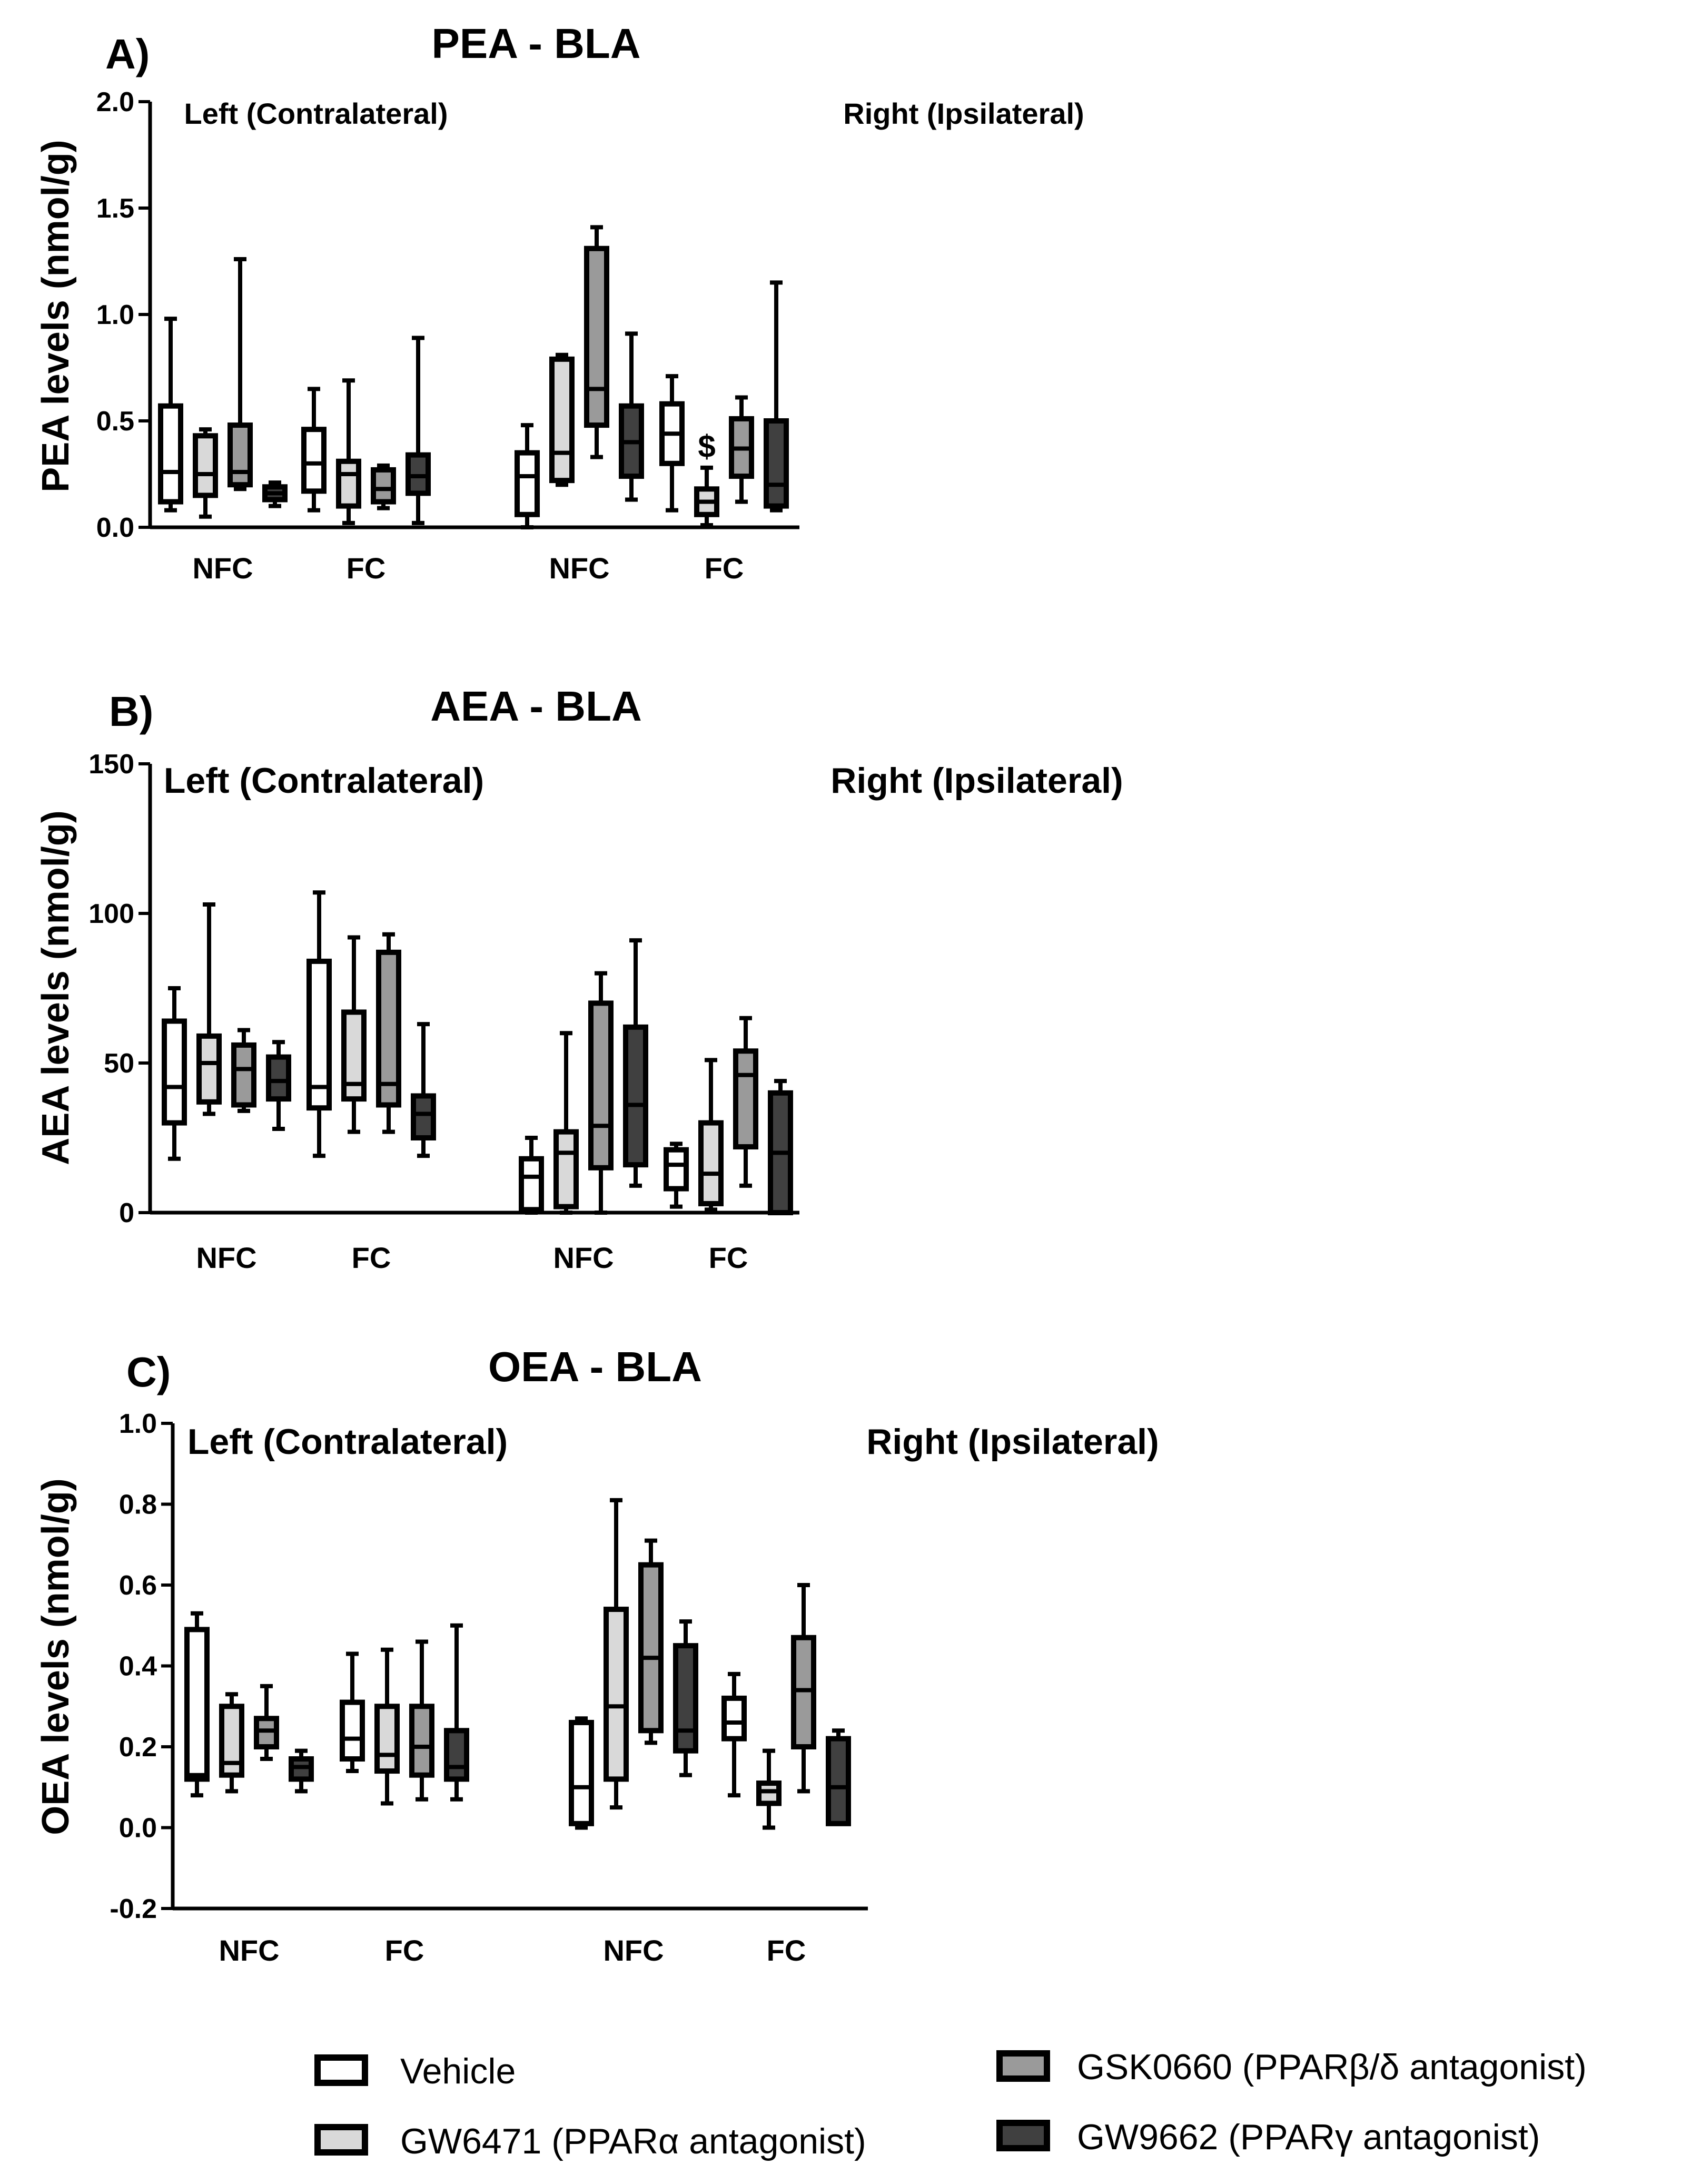 The image size is (1701, 2184). Describe the element at coordinates (633, 2141) in the screenshot. I see `legend-label-gw6471: GW6471 (PPARα antagonist)` at that location.